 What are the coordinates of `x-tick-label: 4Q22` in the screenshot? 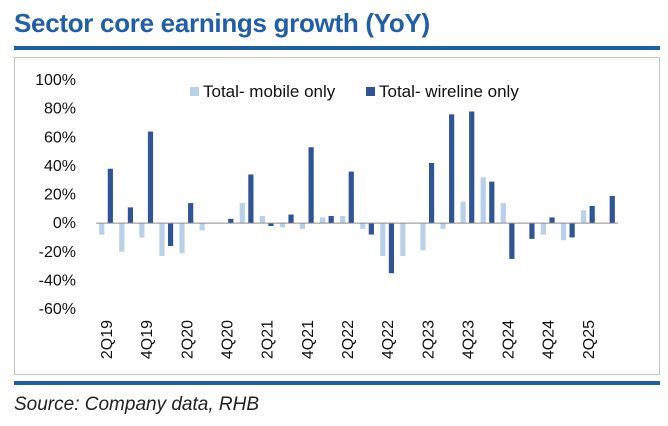 It's located at (388, 339).